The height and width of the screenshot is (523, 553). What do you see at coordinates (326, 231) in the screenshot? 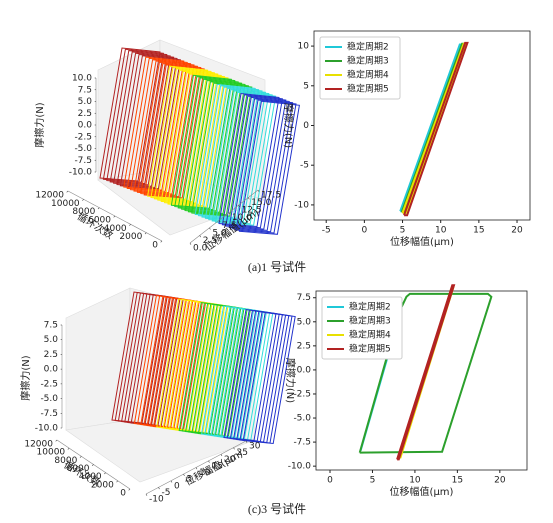
I see `x-tick-label: -5` at bounding box center [326, 231].